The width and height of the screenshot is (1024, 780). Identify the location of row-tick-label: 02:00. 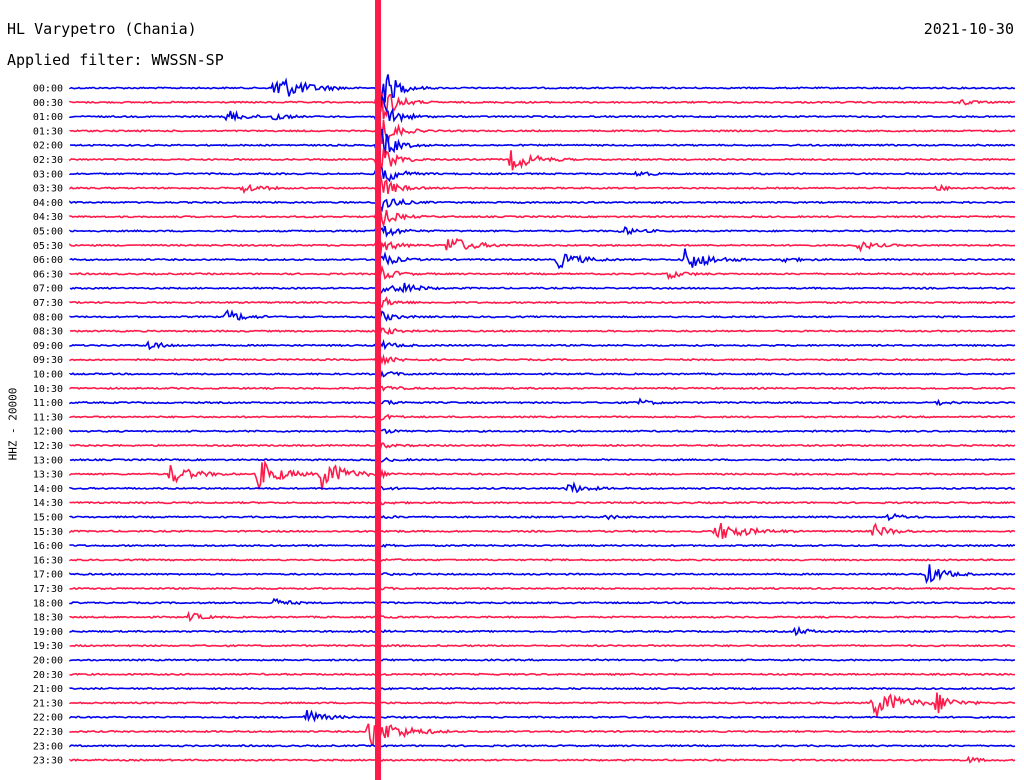
(48, 146).